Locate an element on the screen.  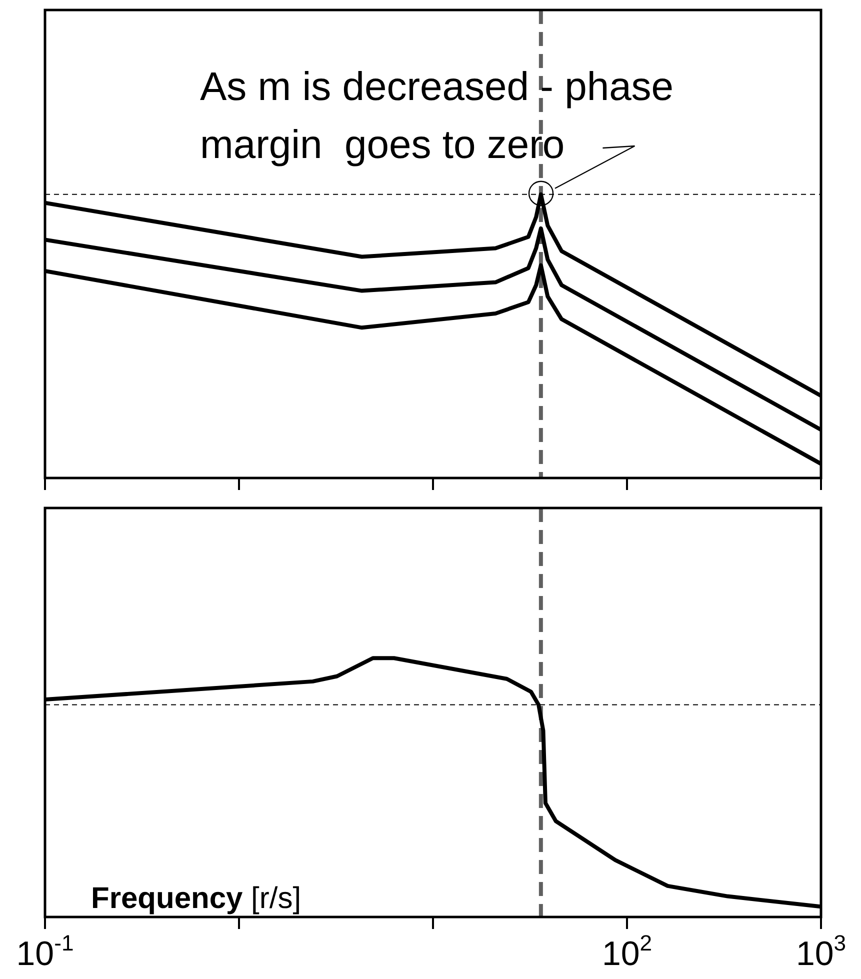
annotation: As m is decreased - phase margin goes to zero is located at coordinates (437, 116).